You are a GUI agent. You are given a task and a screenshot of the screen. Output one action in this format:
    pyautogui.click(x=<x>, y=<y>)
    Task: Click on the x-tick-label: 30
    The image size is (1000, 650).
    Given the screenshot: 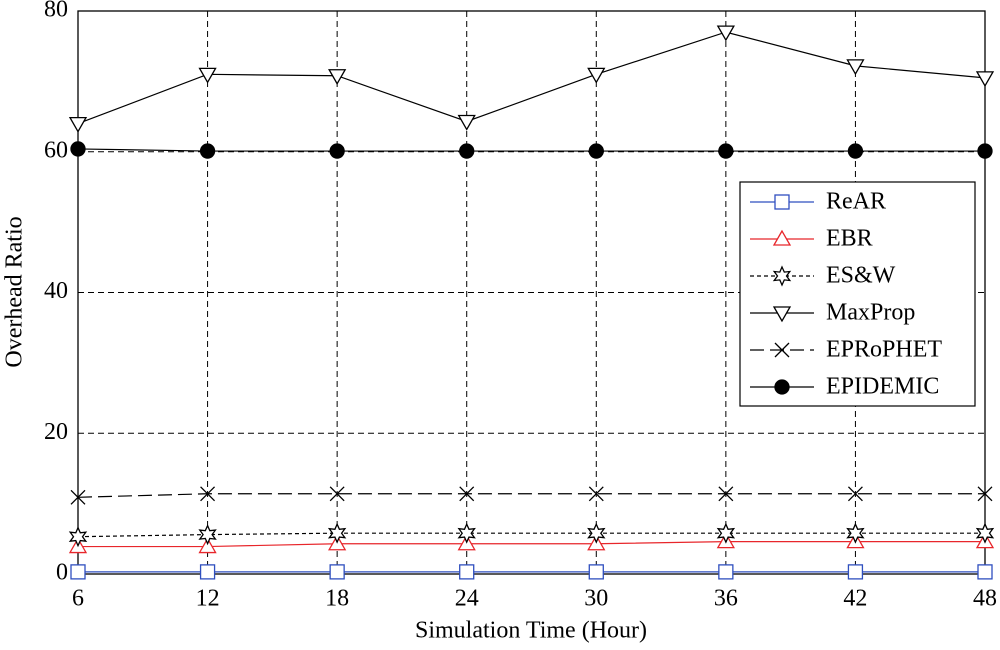 What is the action you would take?
    pyautogui.click(x=596, y=599)
    